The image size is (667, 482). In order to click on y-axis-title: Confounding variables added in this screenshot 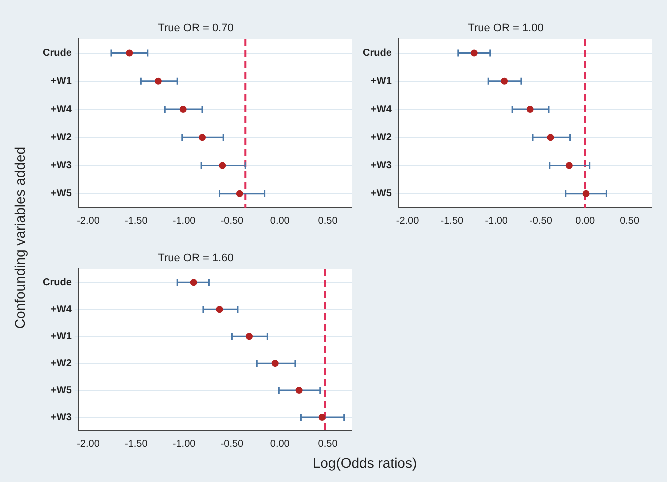, I will do `click(20, 239)`.